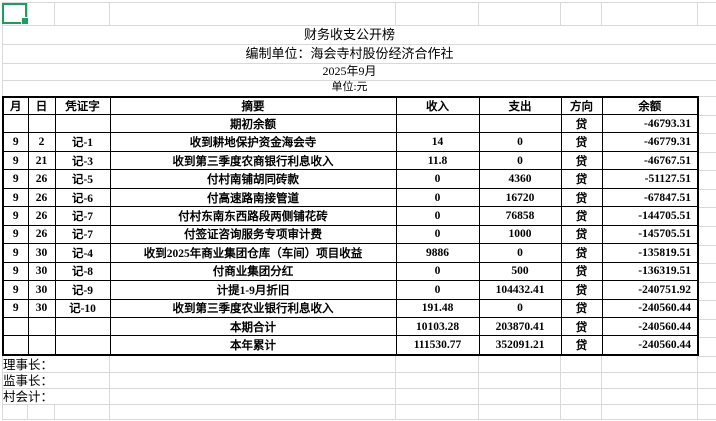 The image size is (716, 421). I want to click on column-header: 摘要, so click(253, 105).